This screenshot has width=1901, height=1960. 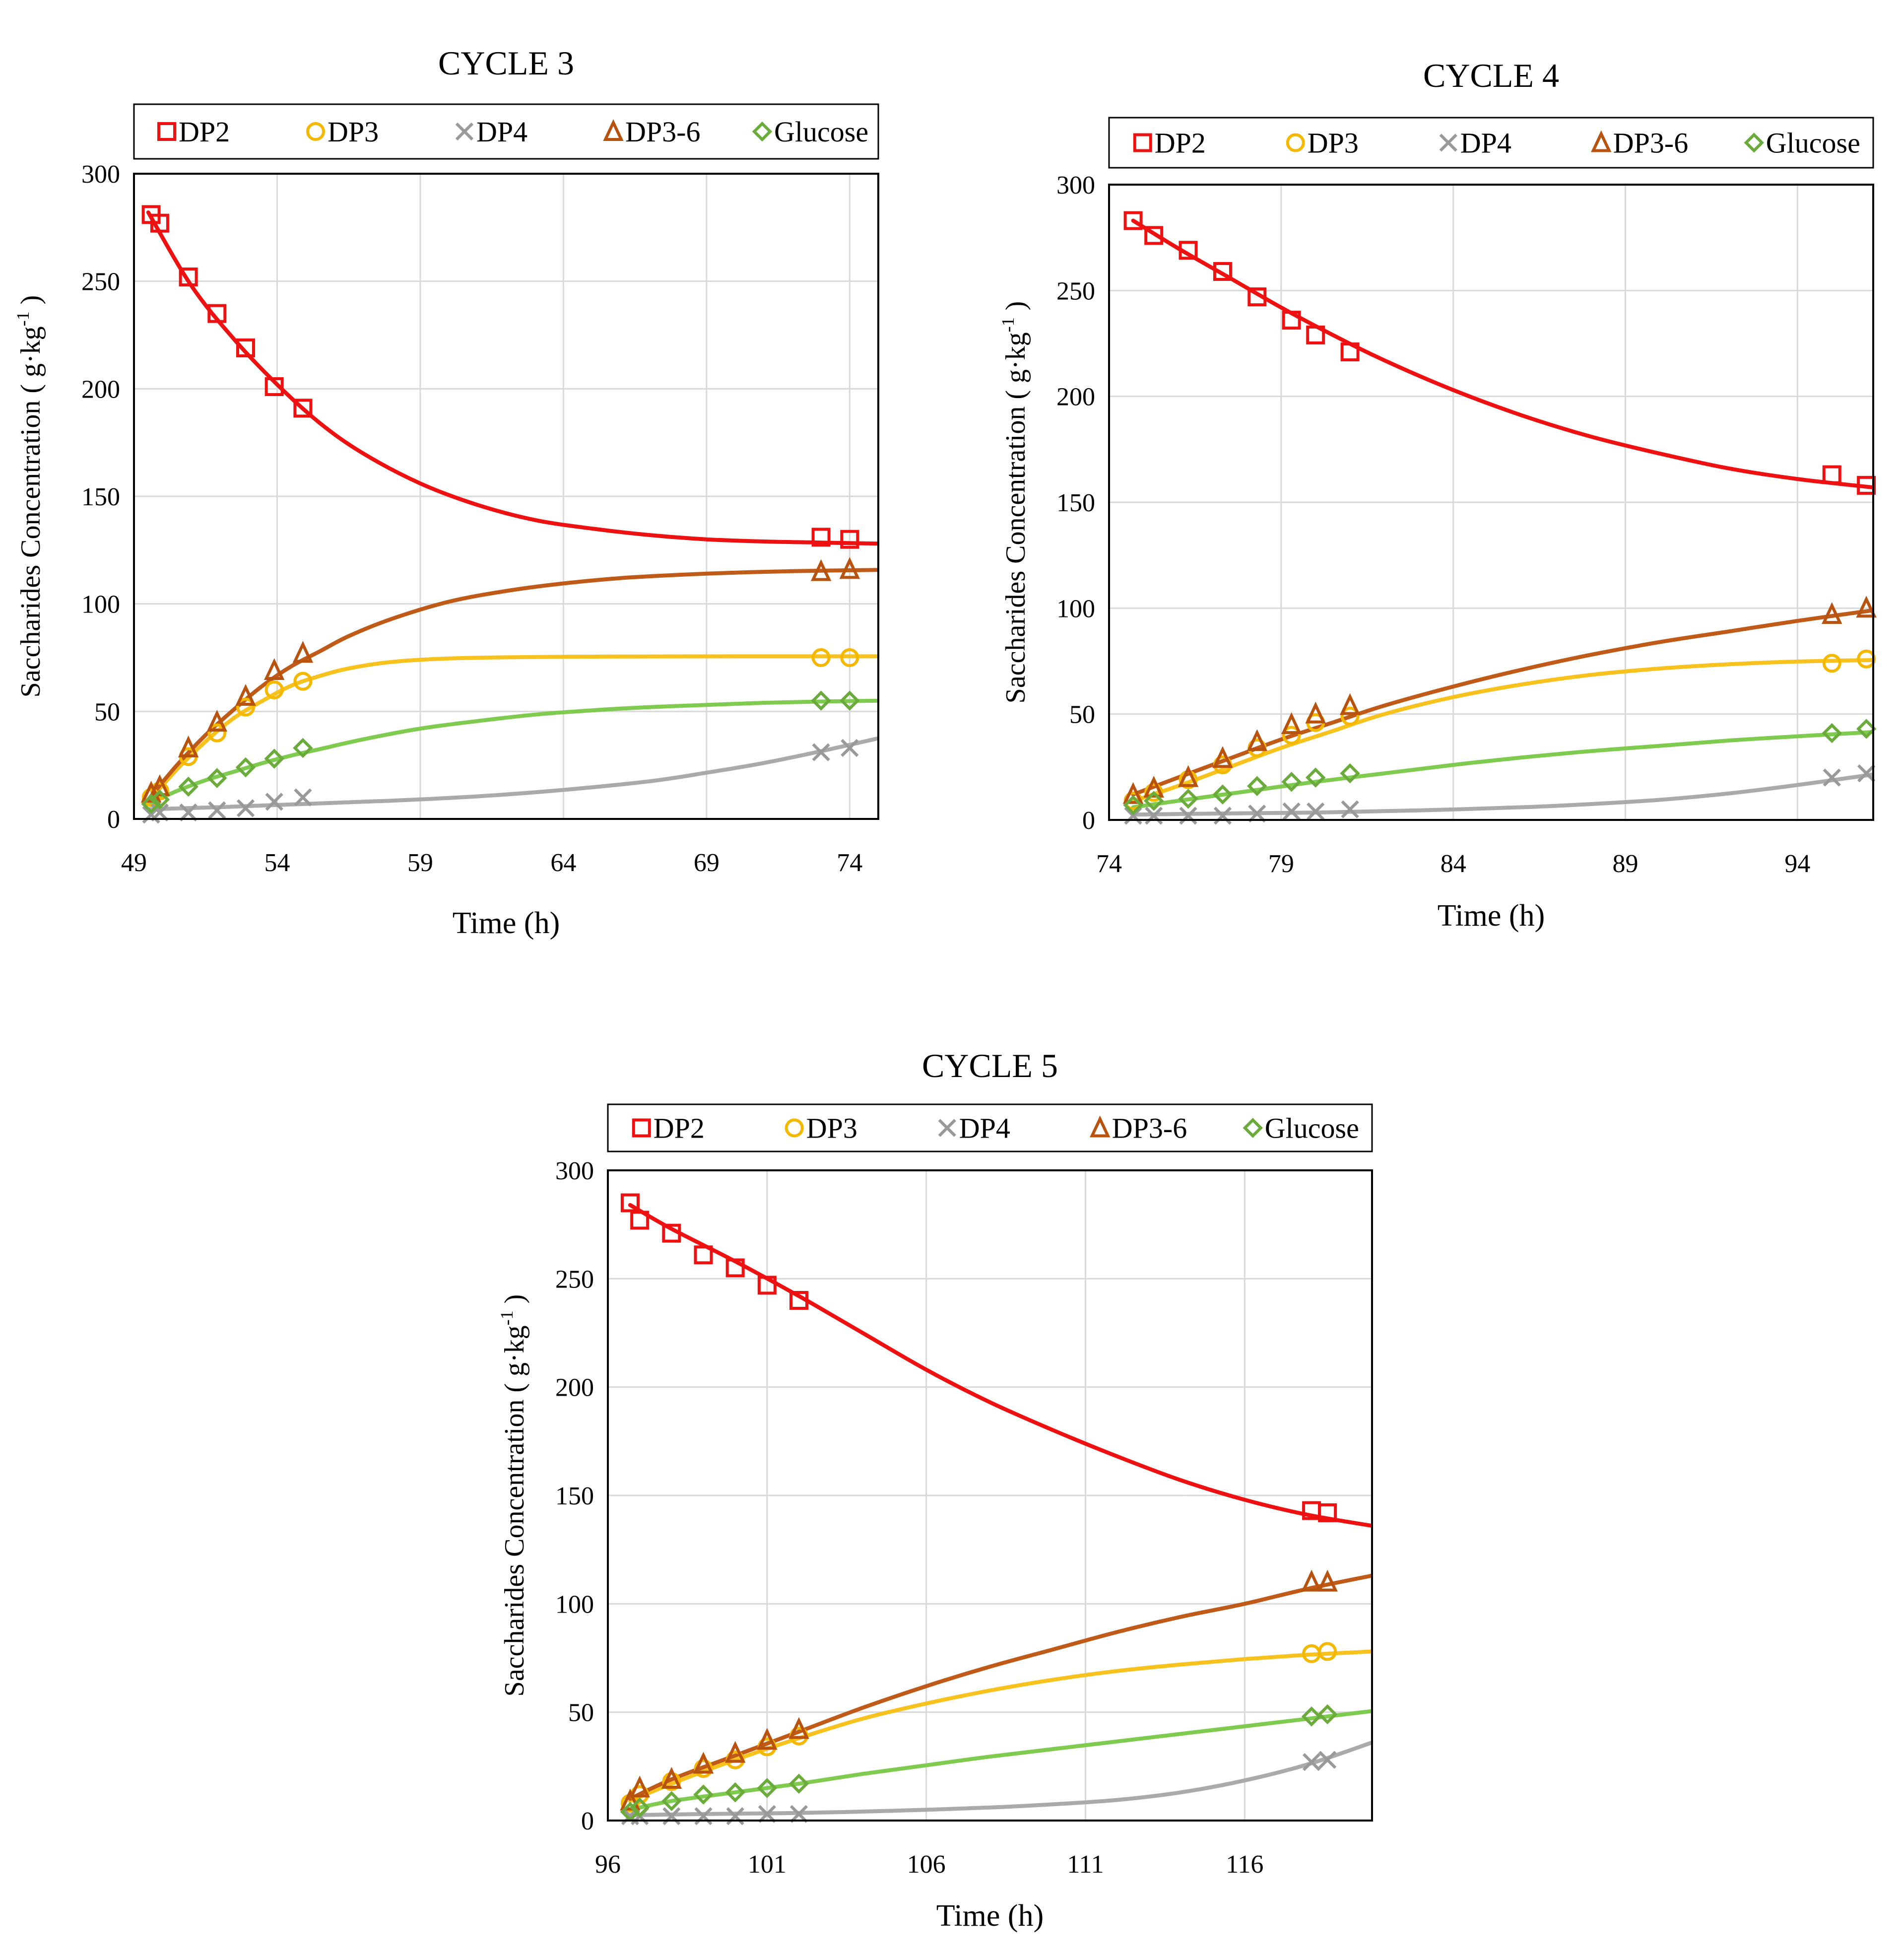 What do you see at coordinates (277, 863) in the screenshot?
I see `x-tick-label: 54` at bounding box center [277, 863].